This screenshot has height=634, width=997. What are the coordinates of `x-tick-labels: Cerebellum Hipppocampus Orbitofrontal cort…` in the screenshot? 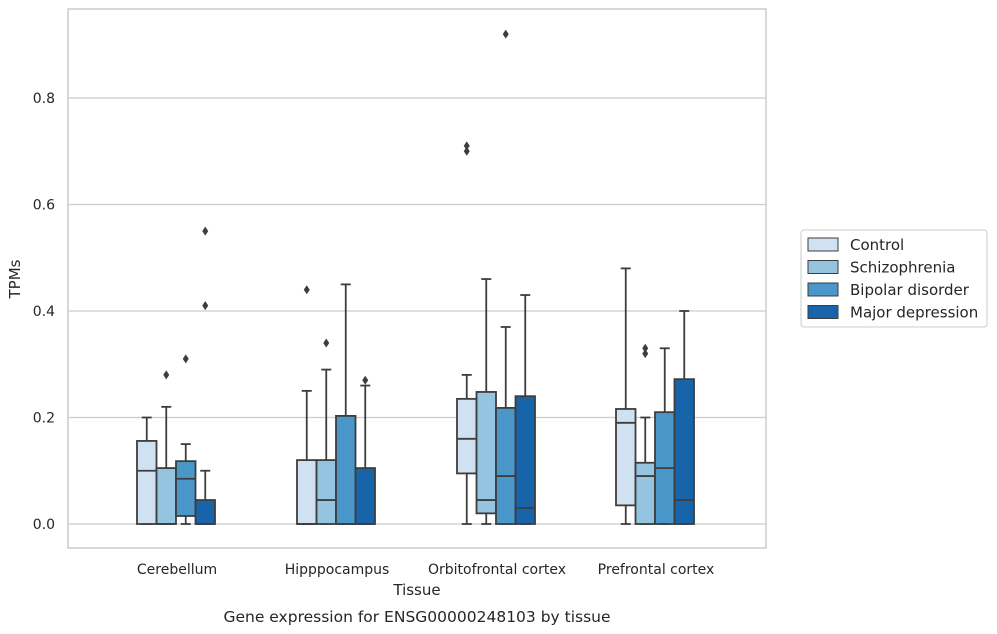 It's located at (425, 570).